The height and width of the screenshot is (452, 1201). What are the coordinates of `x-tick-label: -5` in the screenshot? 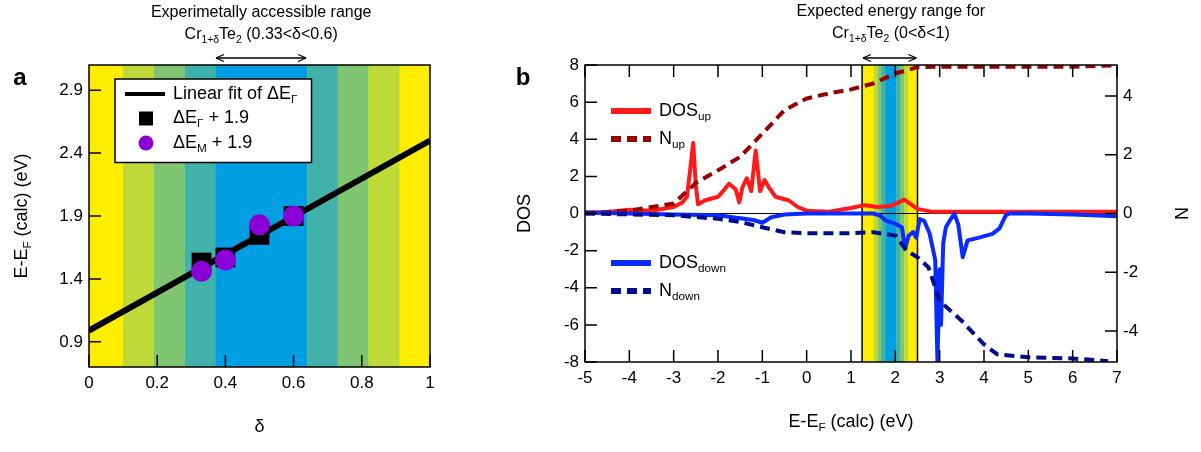 It's located at (585, 377).